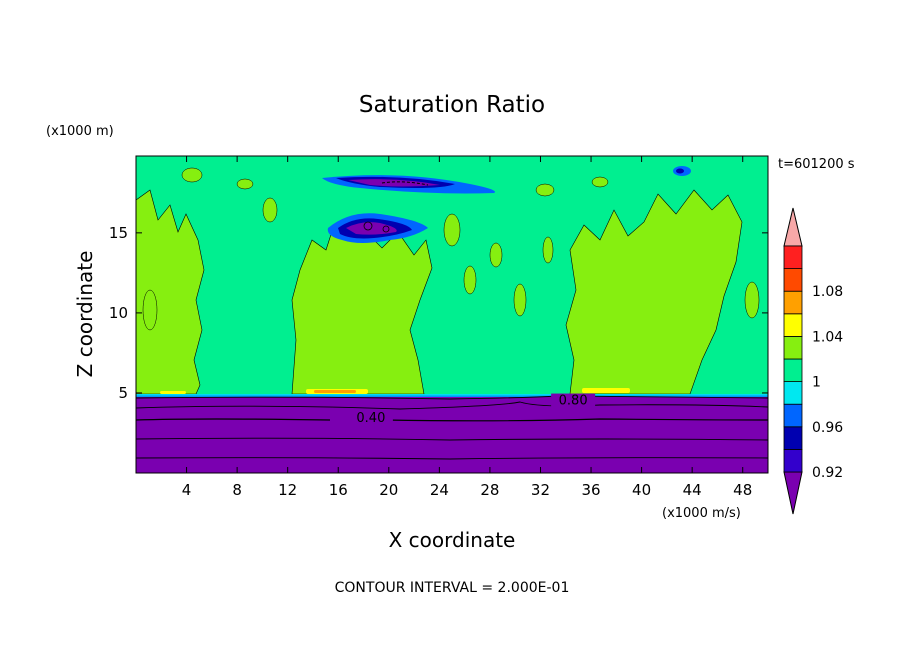 The image size is (904, 654). What do you see at coordinates (452, 105) in the screenshot?
I see `chart-title: Saturation Ratio` at bounding box center [452, 105].